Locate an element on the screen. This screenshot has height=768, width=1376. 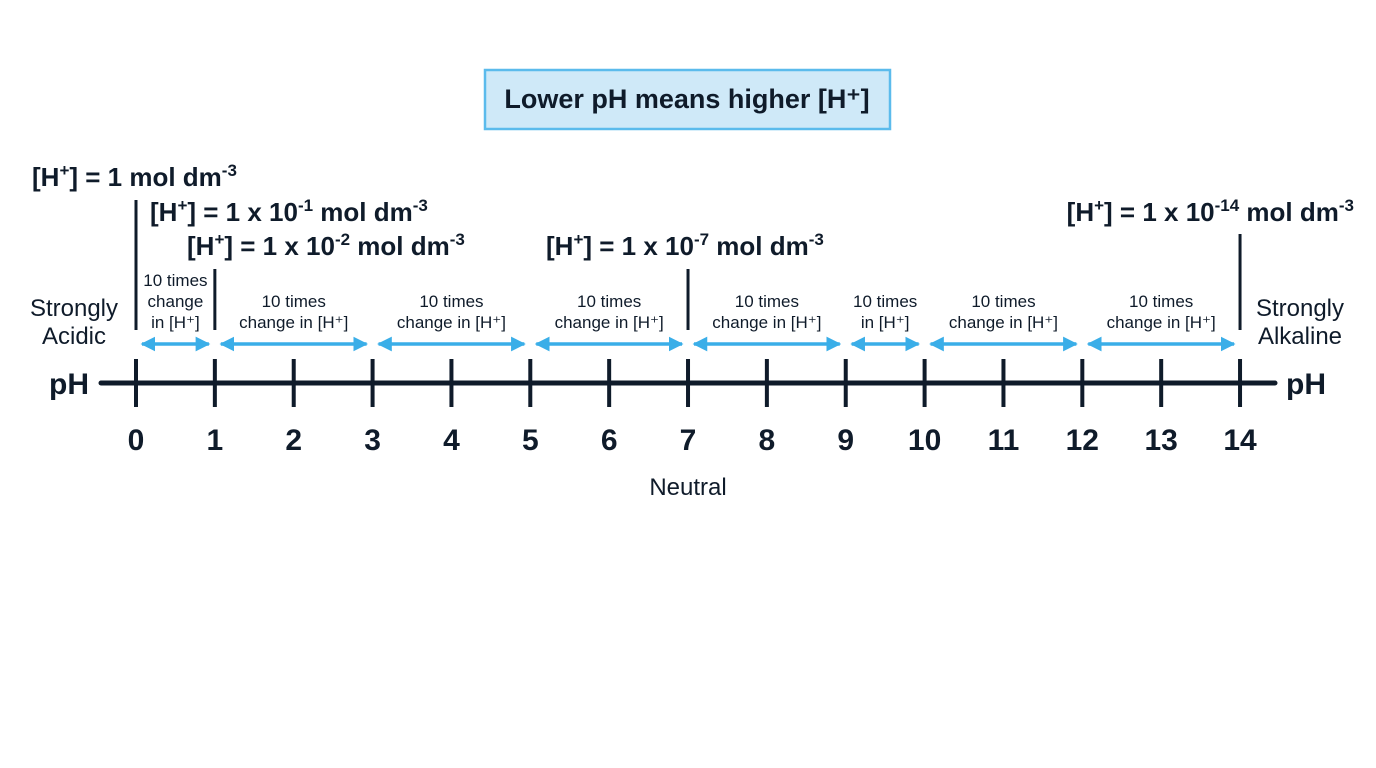
change-label-5-7-line1: 10 times is located at coordinates (609, 301).